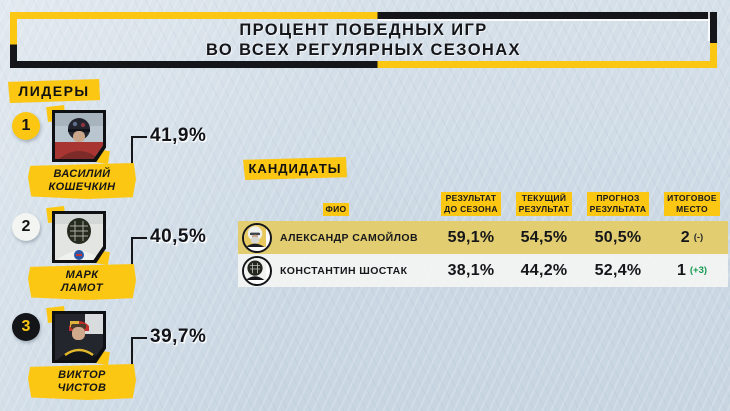 This screenshot has width=730, height=411. I want to click on player-name-plate: МАРК ЛАМОТ, so click(82, 282).